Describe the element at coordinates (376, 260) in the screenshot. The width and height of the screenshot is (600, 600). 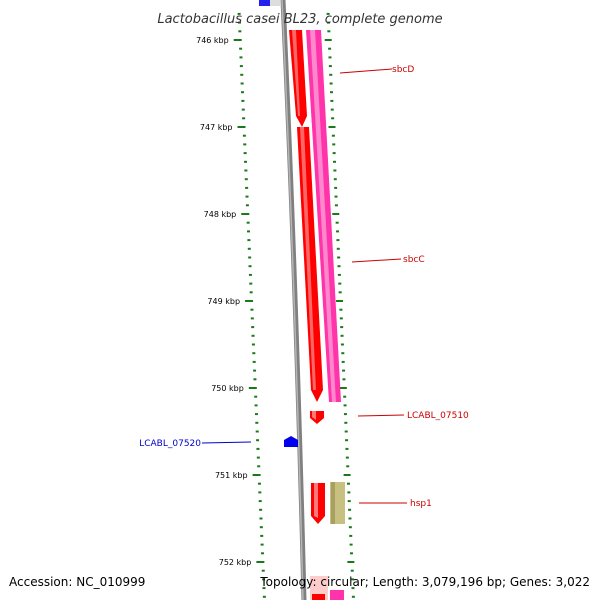
I see `sbcC-leader-line` at that location.